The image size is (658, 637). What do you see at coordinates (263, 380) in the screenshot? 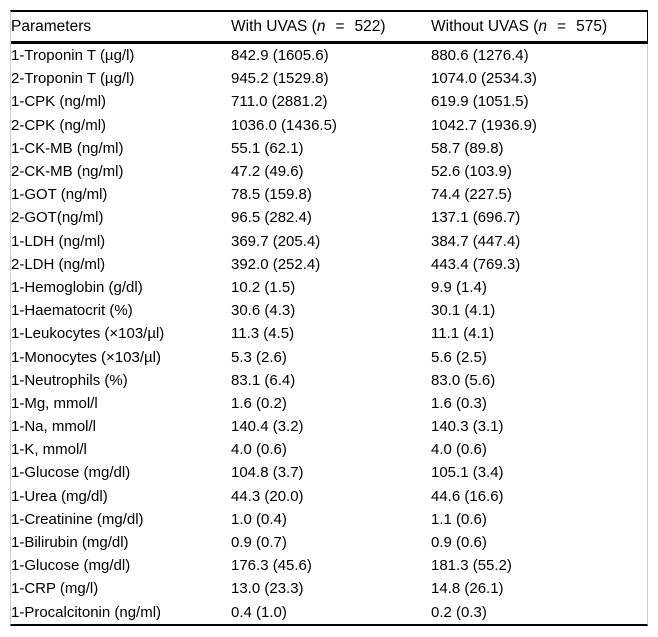
I see `row-with-uvas-value: 83.1 (6.4)` at bounding box center [263, 380].